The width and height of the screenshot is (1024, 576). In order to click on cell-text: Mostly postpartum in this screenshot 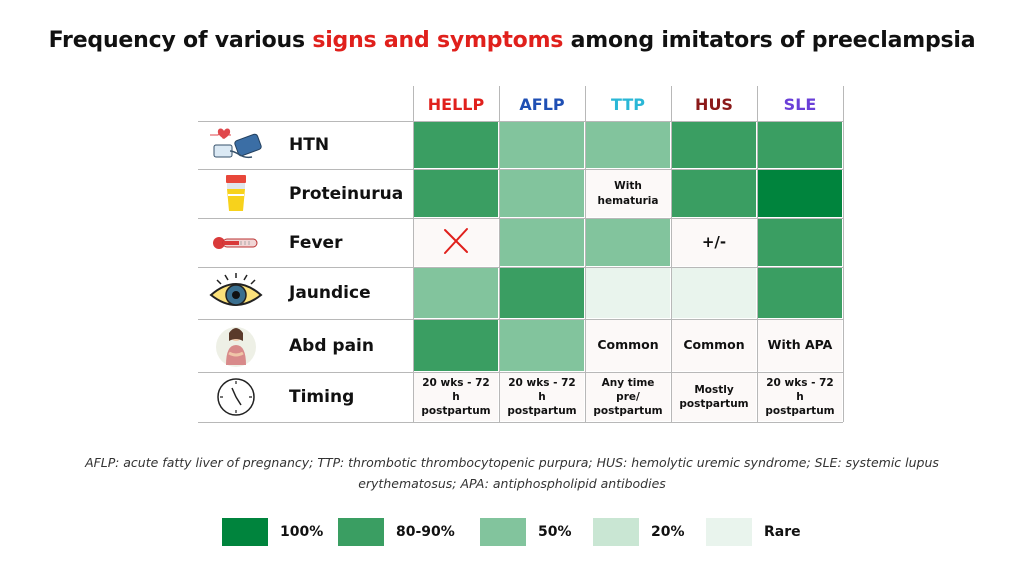, I will do `click(714, 396)`.